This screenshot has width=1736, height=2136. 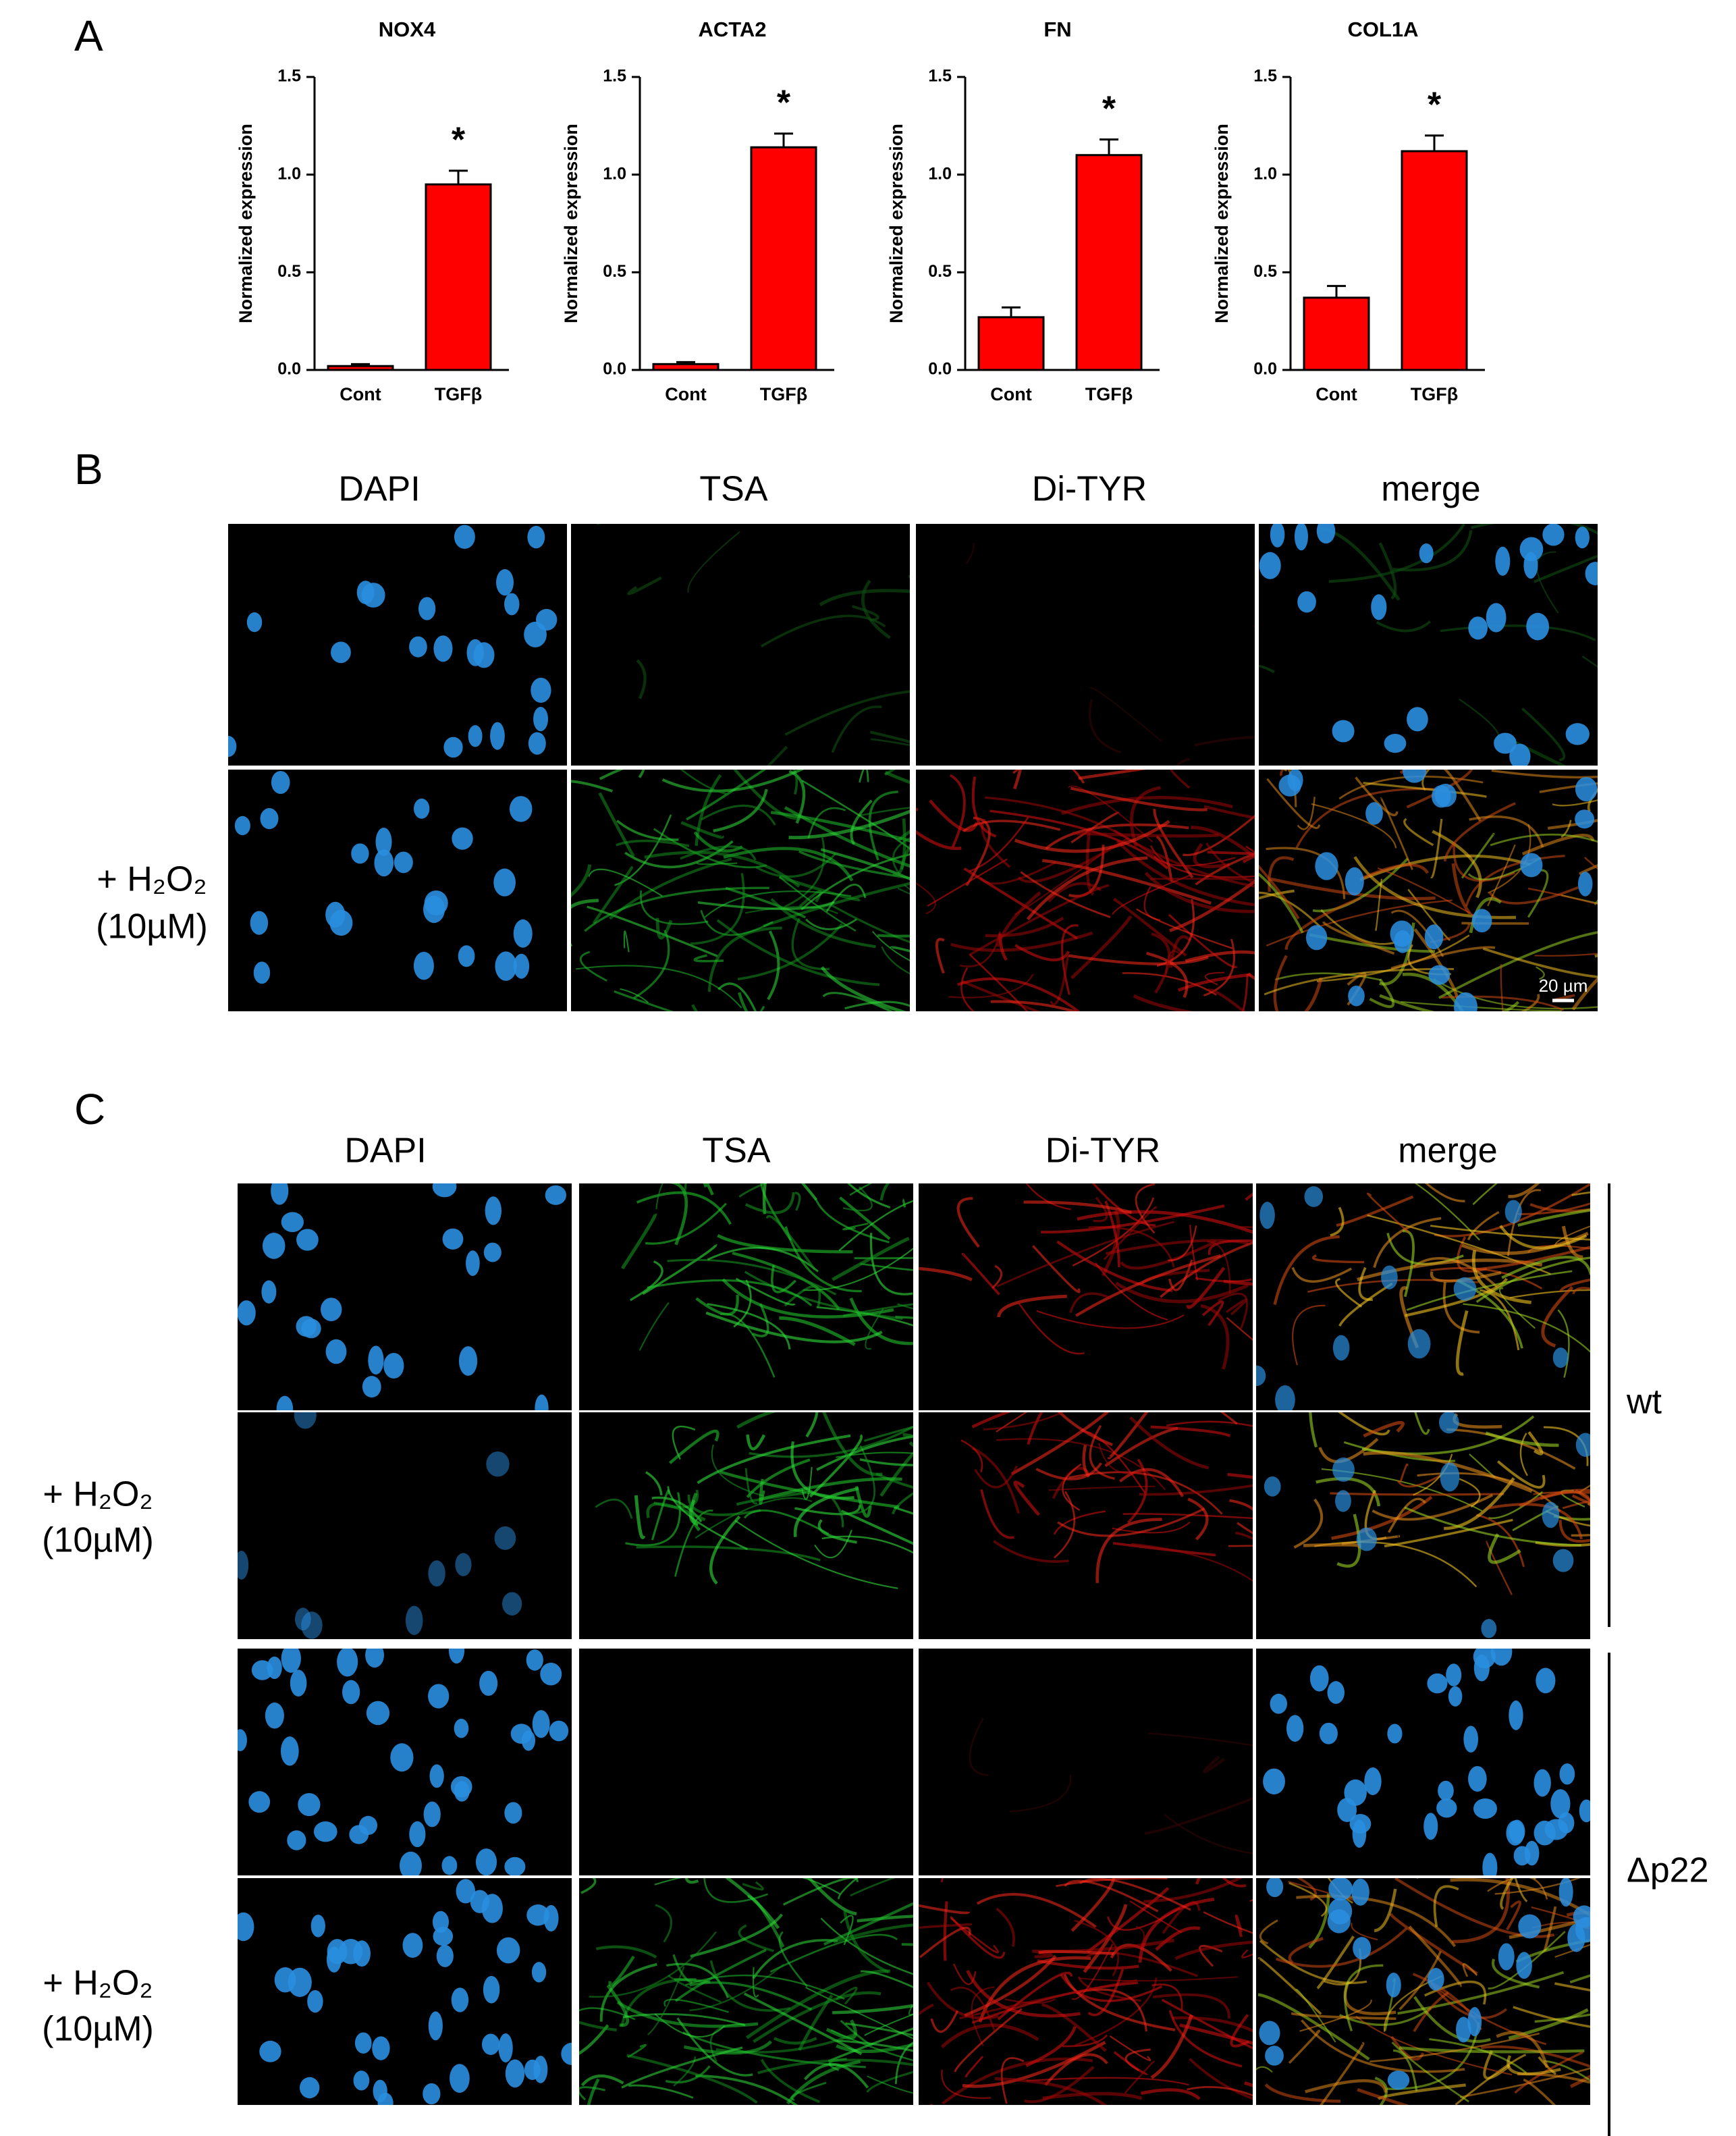 What do you see at coordinates (98, 1983) in the screenshot?
I see `row-label: + H₂O₂` at bounding box center [98, 1983].